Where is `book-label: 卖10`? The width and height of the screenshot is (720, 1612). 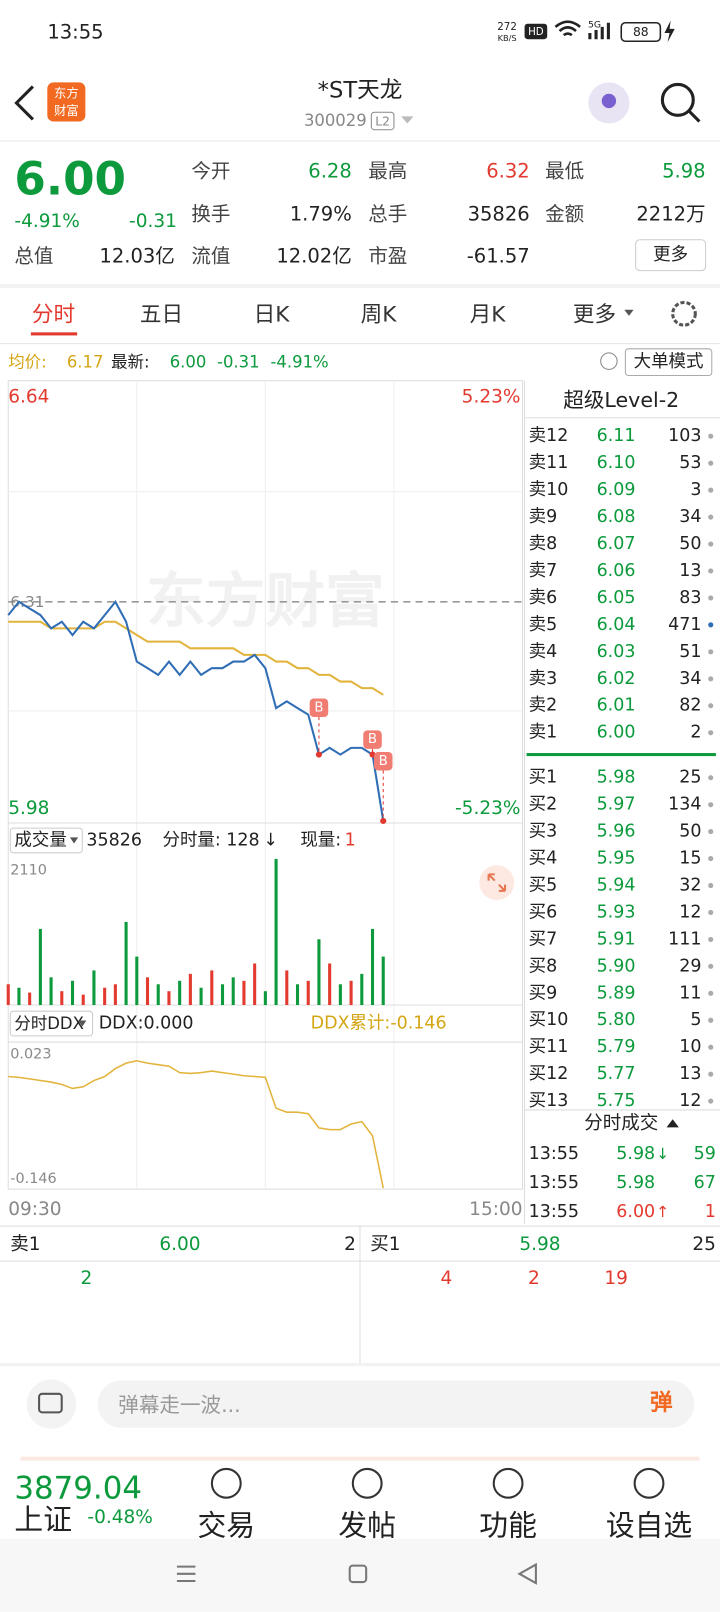 book-label: 卖10 is located at coordinates (549, 490).